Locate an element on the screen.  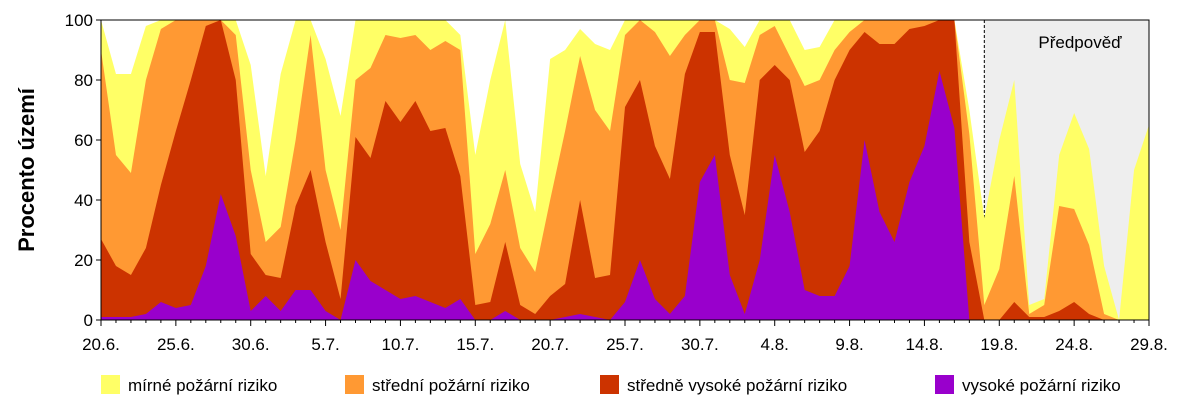
x-tick-label: 19.8. is located at coordinates (999, 344).